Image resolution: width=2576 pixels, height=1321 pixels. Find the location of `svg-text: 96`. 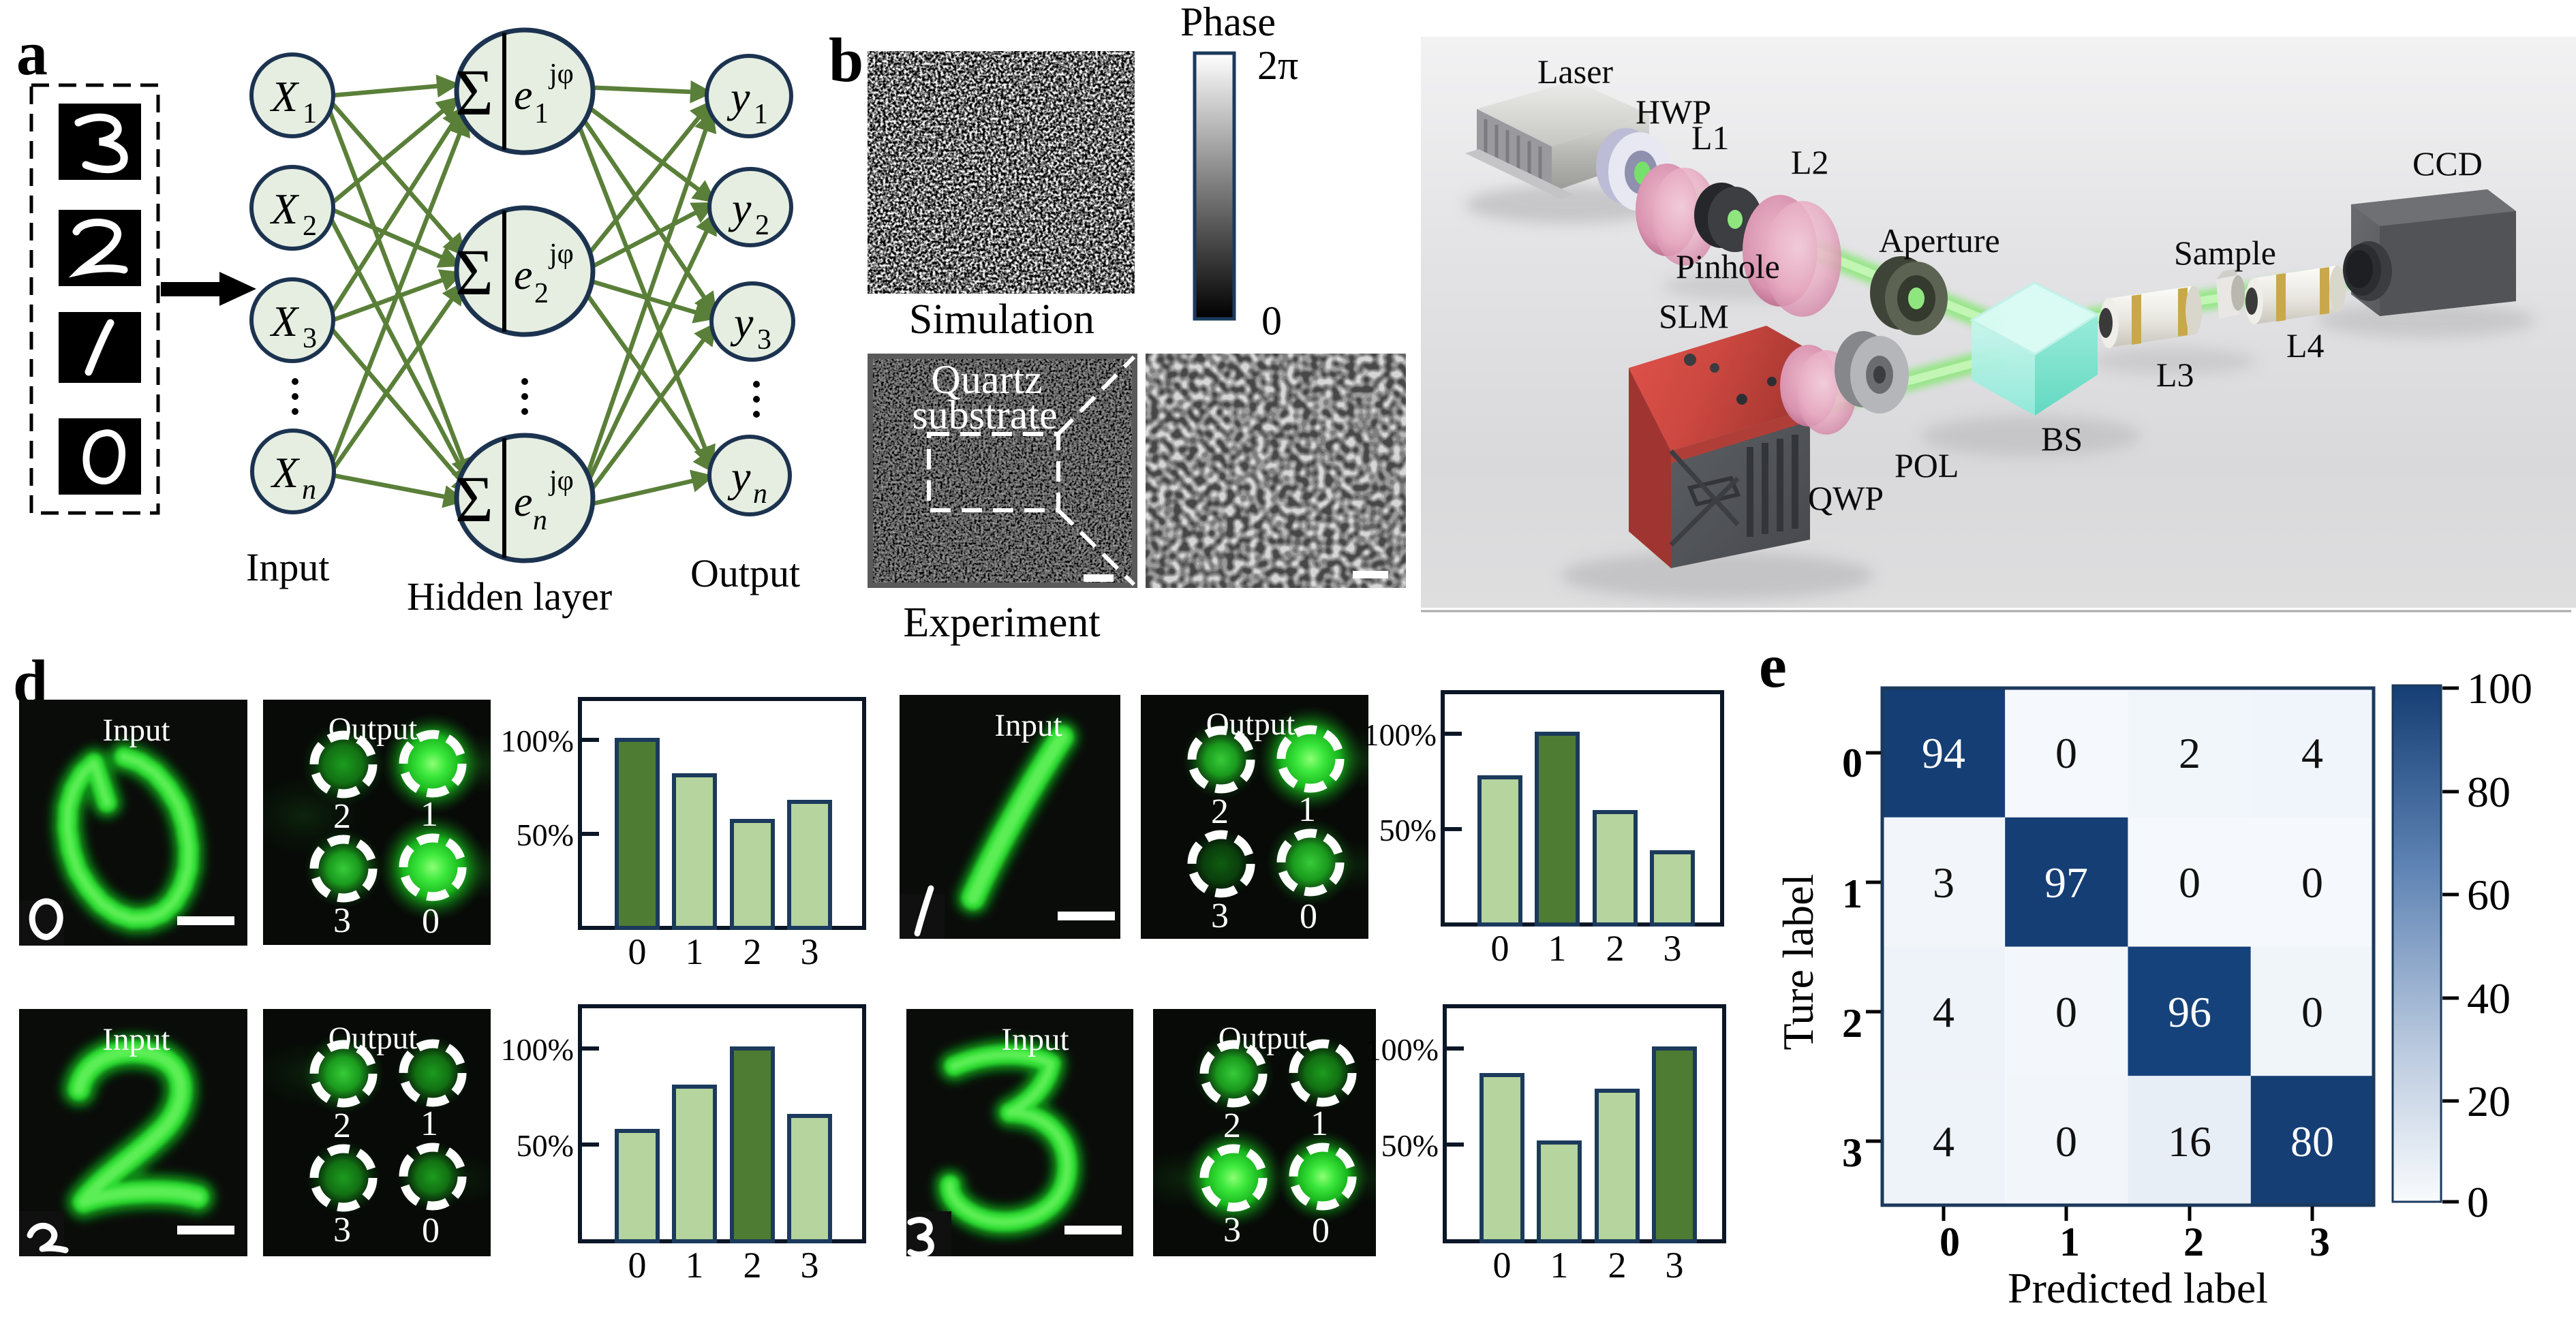

svg-text: 96 is located at coordinates (2189, 1012).